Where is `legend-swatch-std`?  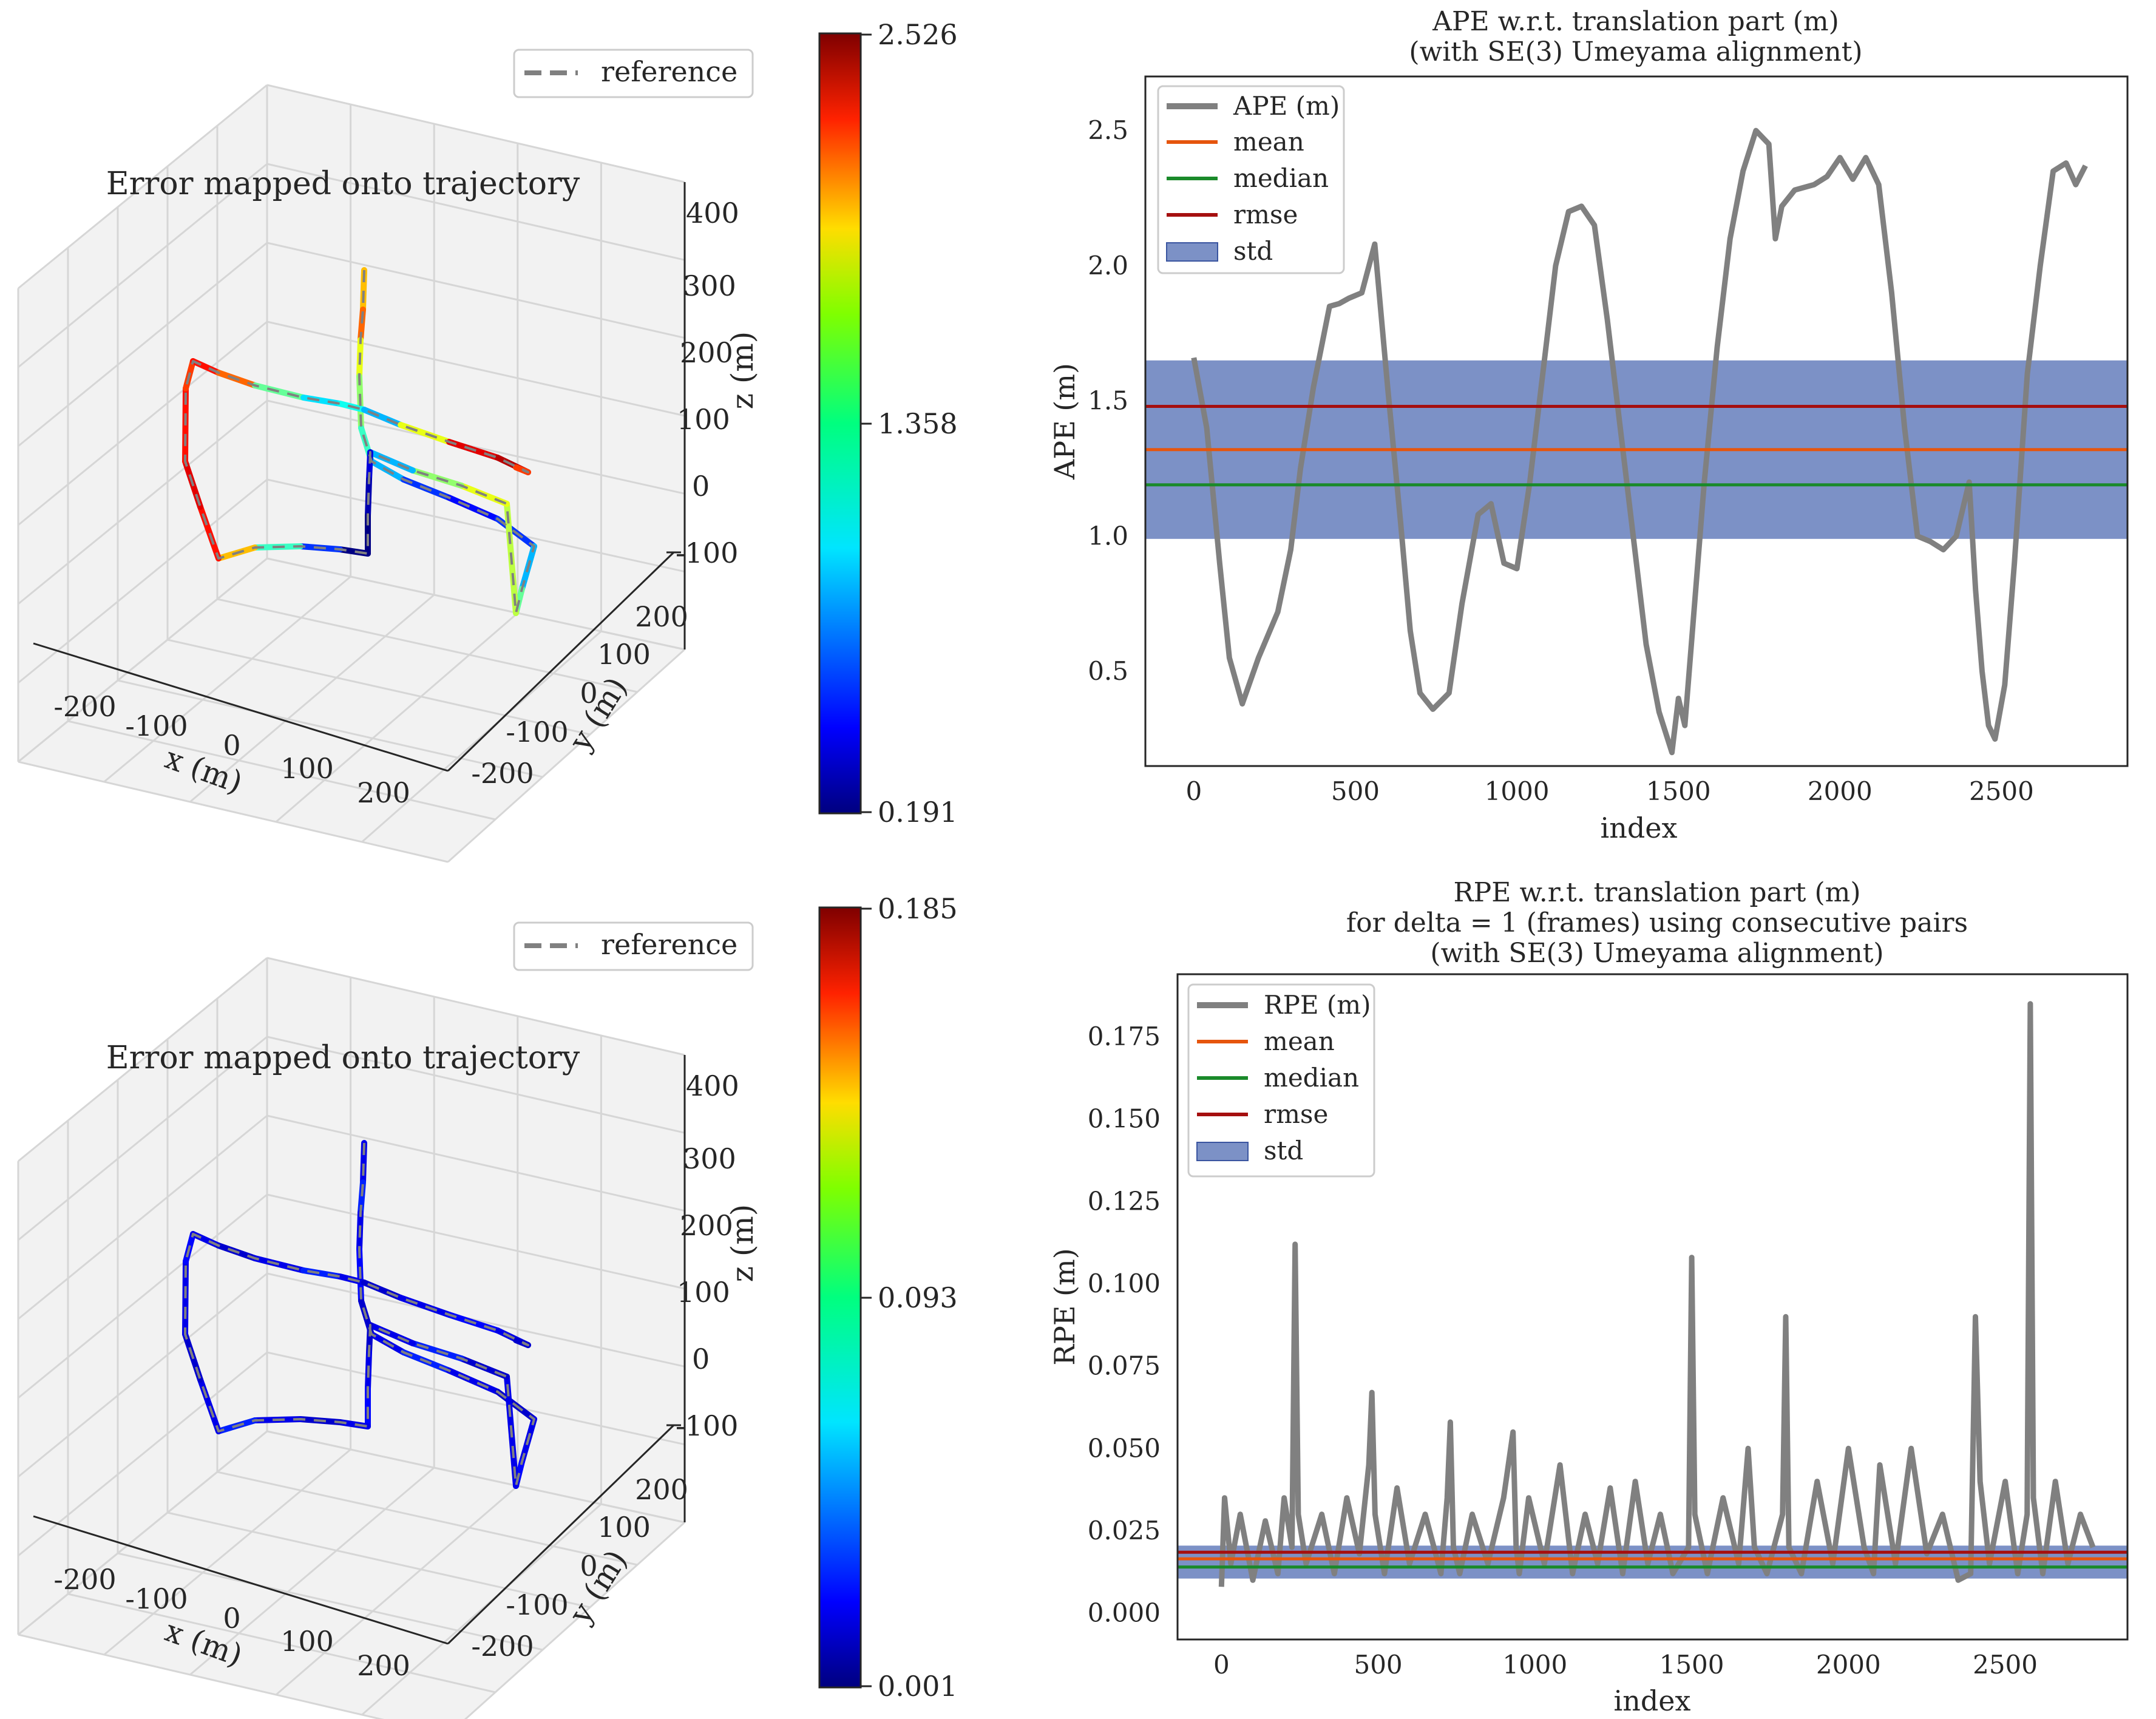 legend-swatch-std is located at coordinates (1192, 252).